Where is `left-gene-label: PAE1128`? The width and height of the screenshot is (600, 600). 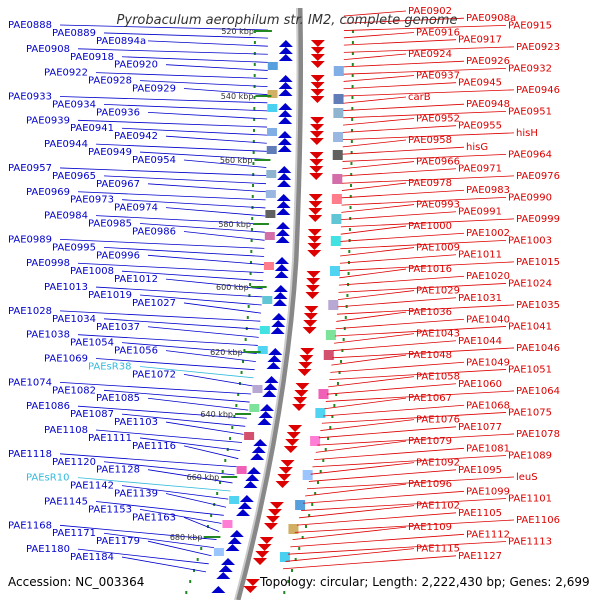
left-gene-label: PAE1128 is located at coordinates (118, 470).